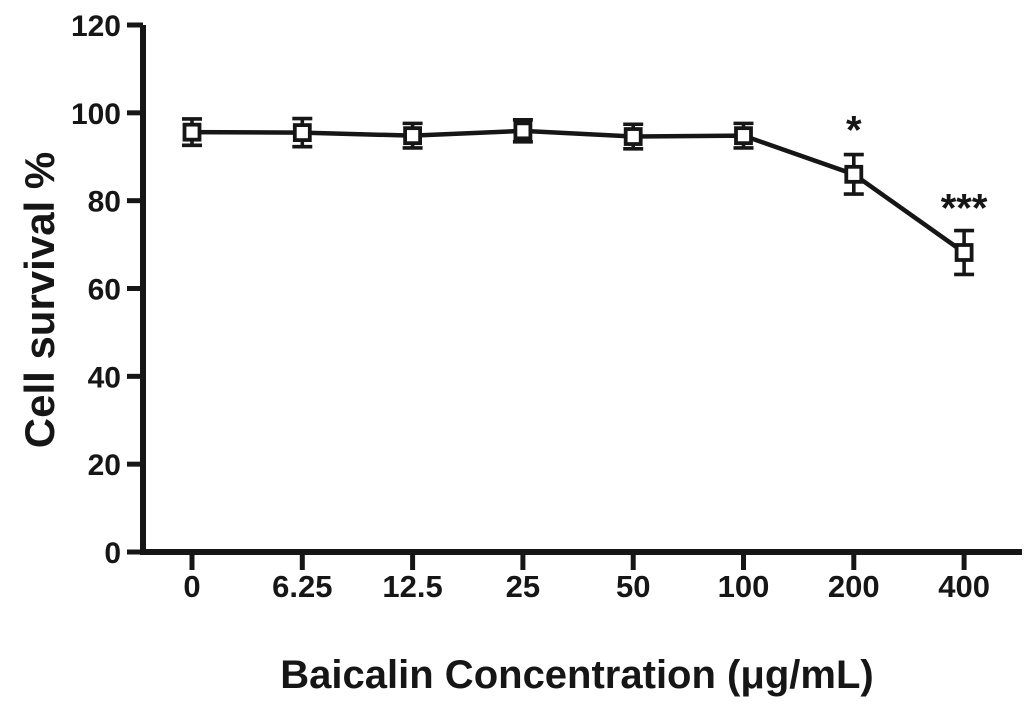  What do you see at coordinates (964, 586) in the screenshot?
I see `x-axis-tick-label: 400` at bounding box center [964, 586].